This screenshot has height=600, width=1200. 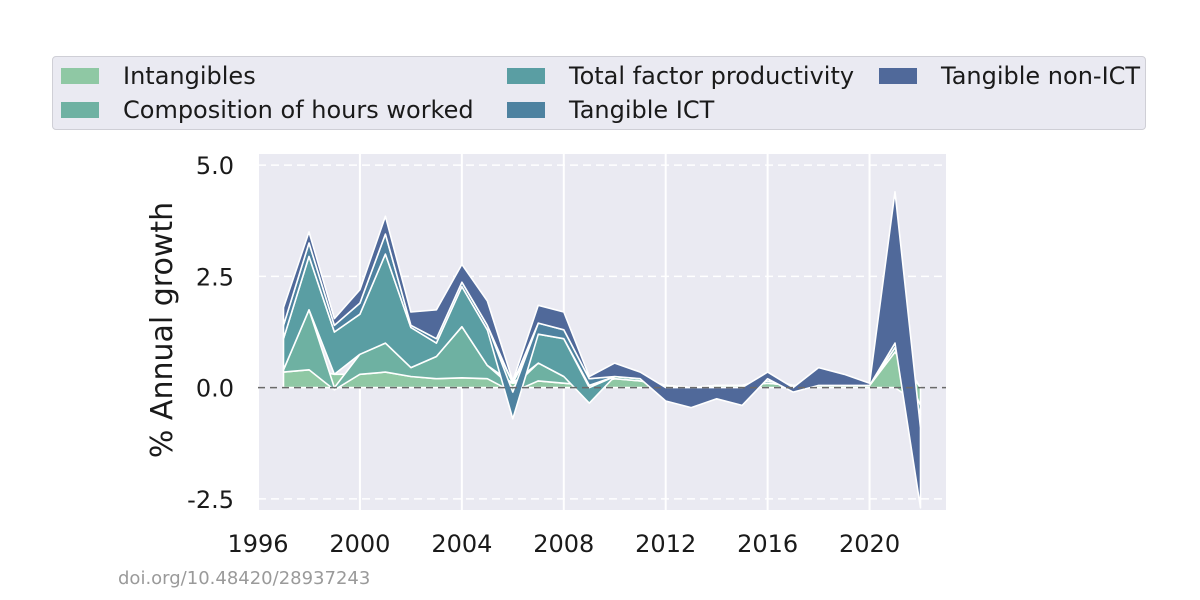 What do you see at coordinates (215, 389) in the screenshot?
I see `y-tick-label: 0.0` at bounding box center [215, 389].